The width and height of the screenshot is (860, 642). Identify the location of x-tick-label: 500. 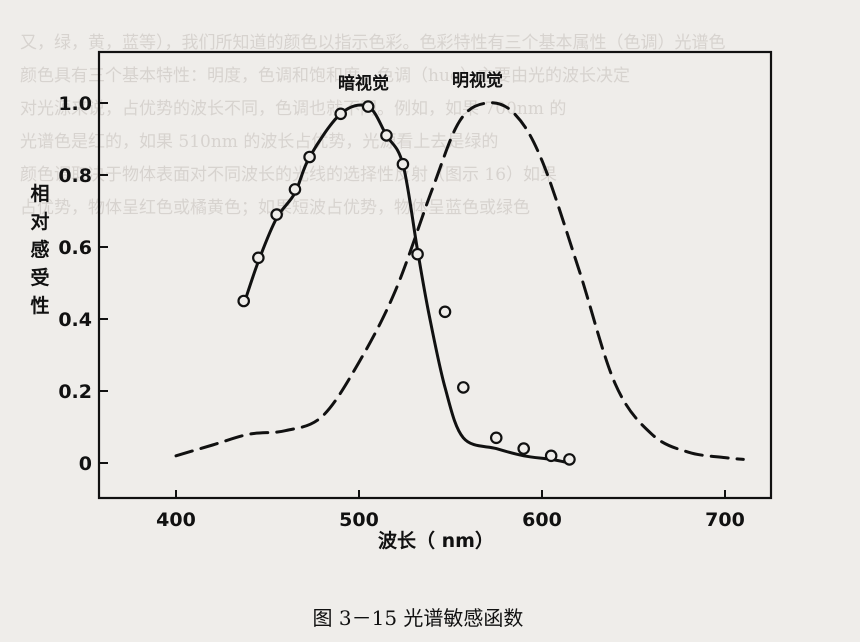
(359, 520).